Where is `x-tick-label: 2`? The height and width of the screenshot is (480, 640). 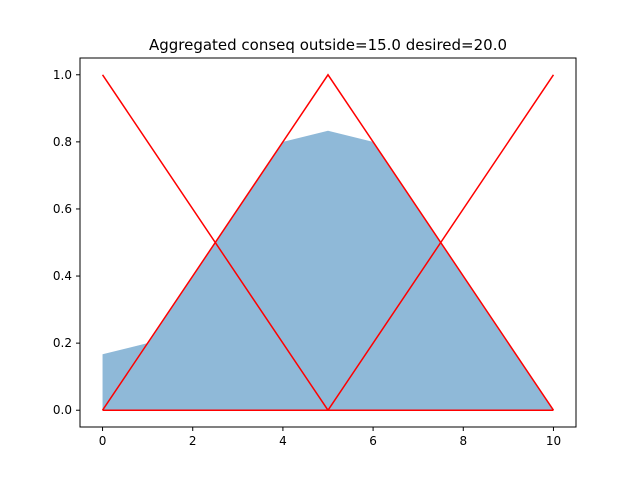
x-tick-label: 2 is located at coordinates (193, 441).